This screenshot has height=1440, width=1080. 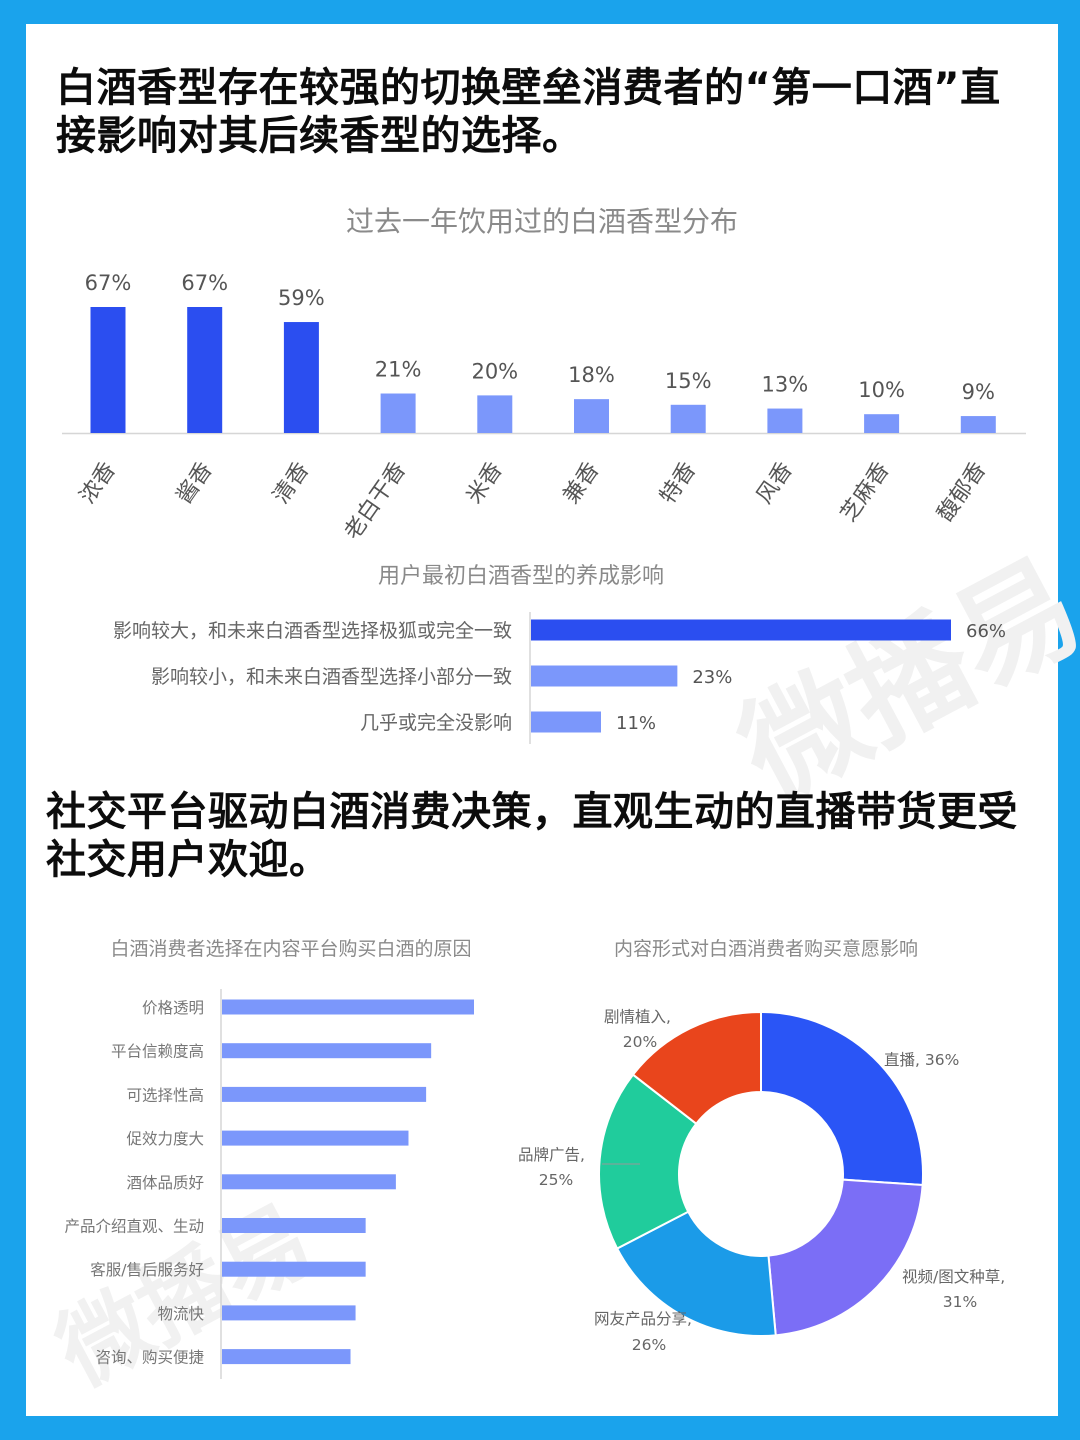 I want to click on data-label-2: 11%, so click(x=636, y=723).